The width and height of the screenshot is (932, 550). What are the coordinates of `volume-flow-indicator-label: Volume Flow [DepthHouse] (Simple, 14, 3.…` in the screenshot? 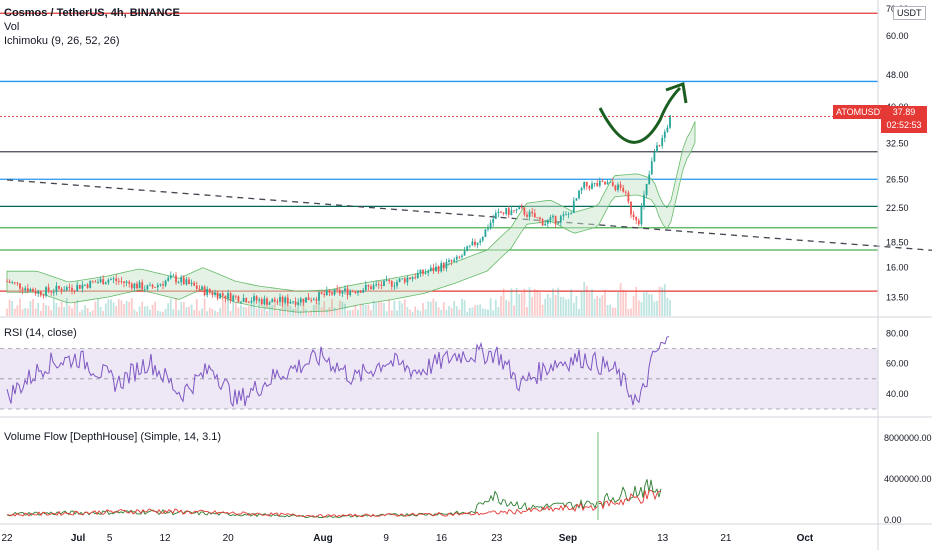 It's located at (113, 437).